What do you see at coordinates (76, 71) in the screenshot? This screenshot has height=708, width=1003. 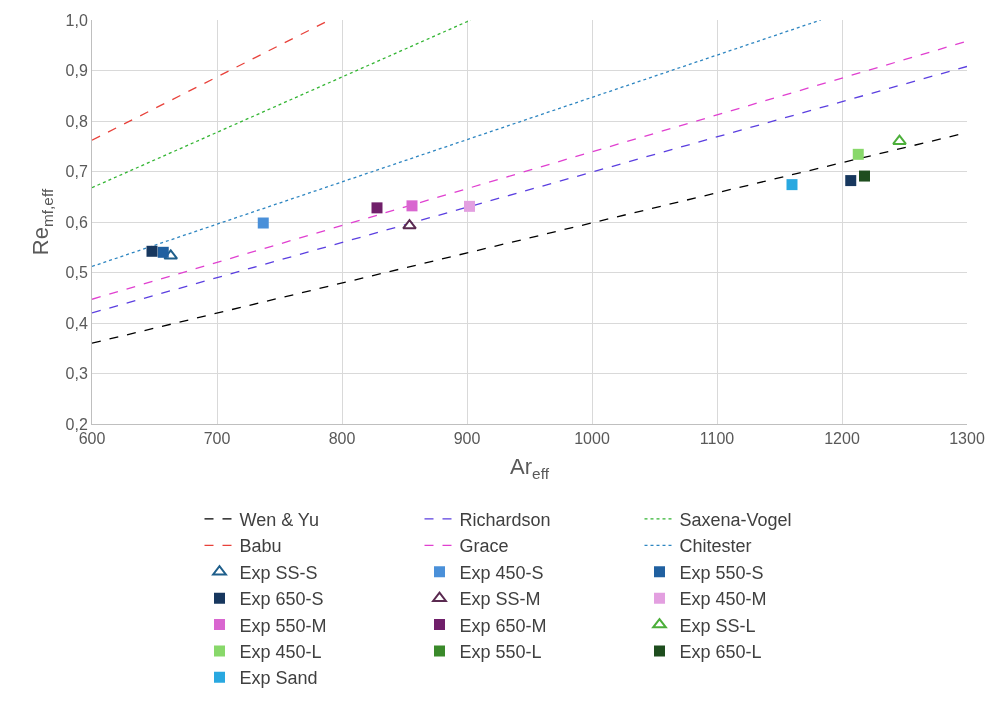 I see `y-tick-label: 0,9` at bounding box center [76, 71].